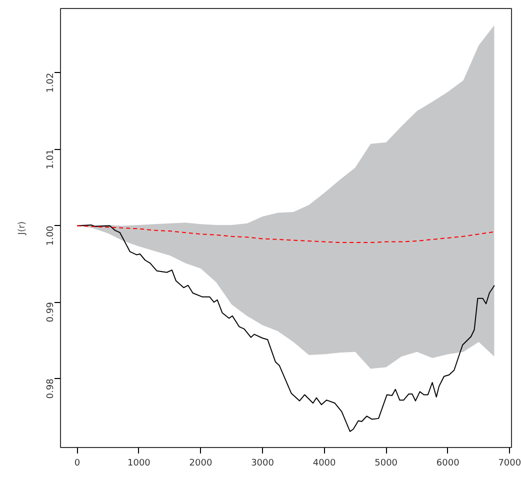  Describe the element at coordinates (51, 82) in the screenshot. I see `y-tick-label: 1.02` at that location.